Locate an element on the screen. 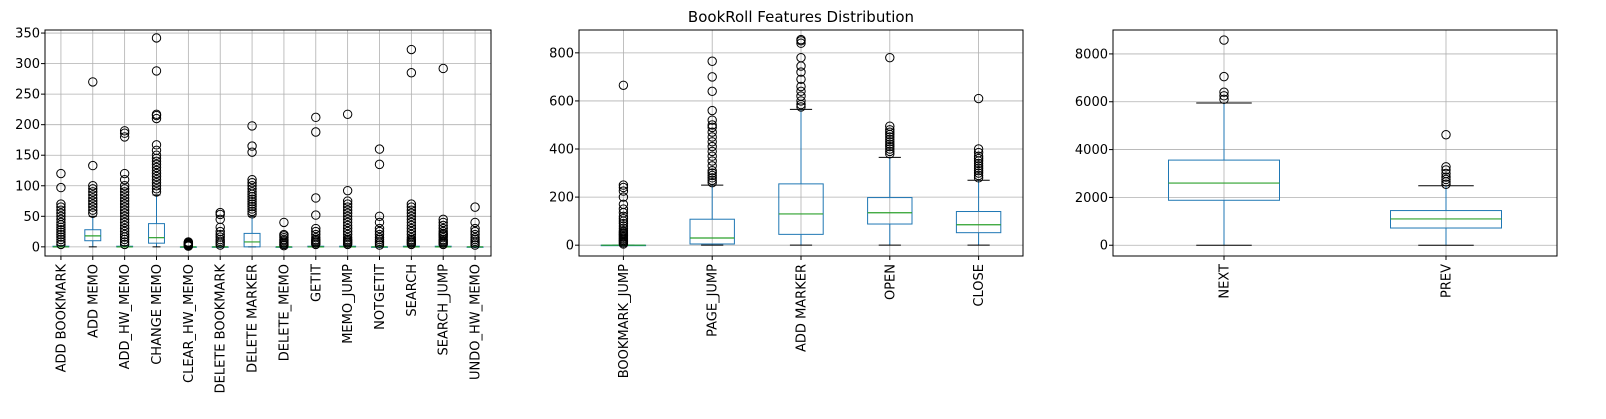  box-getit is located at coordinates (316, 181).